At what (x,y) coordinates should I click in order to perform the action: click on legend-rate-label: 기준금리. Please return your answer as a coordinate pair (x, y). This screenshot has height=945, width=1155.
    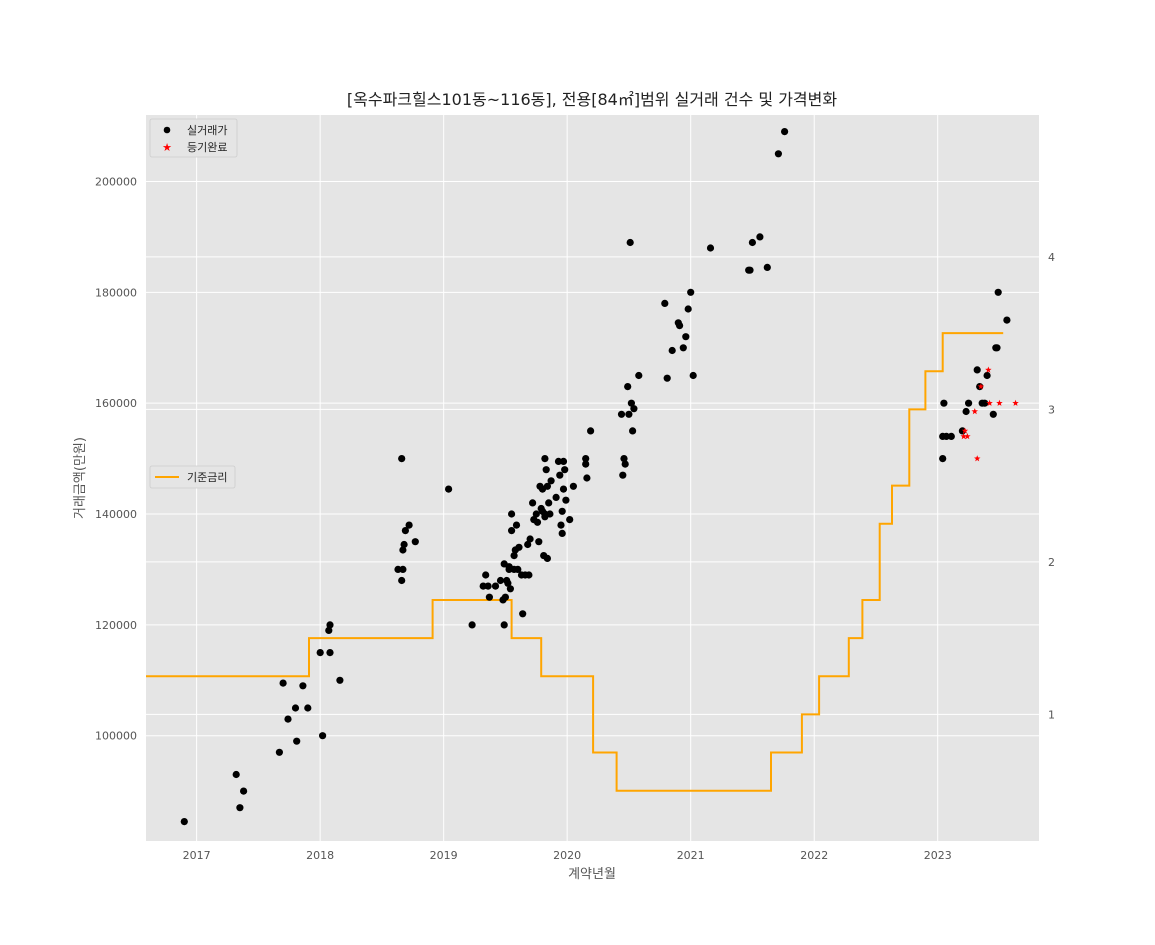
    Looking at the image, I should click on (207, 477).